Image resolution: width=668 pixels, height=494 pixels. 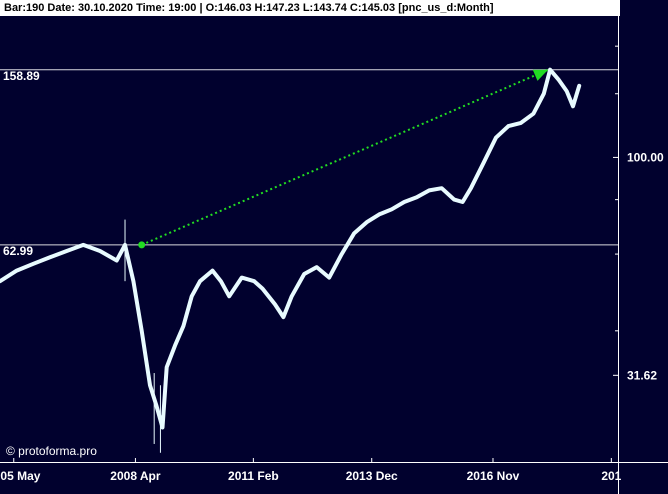 What do you see at coordinates (135, 476) in the screenshot?
I see `x-tick-label: 2008 Apr` at bounding box center [135, 476].